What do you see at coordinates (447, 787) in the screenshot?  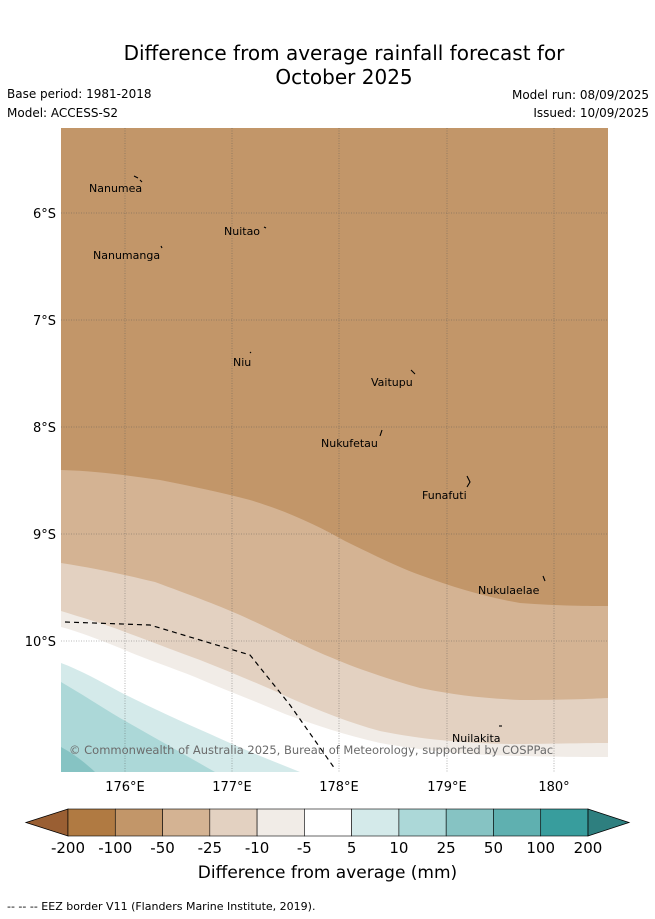 I see `lon-label-179e: 179°E` at bounding box center [447, 787].